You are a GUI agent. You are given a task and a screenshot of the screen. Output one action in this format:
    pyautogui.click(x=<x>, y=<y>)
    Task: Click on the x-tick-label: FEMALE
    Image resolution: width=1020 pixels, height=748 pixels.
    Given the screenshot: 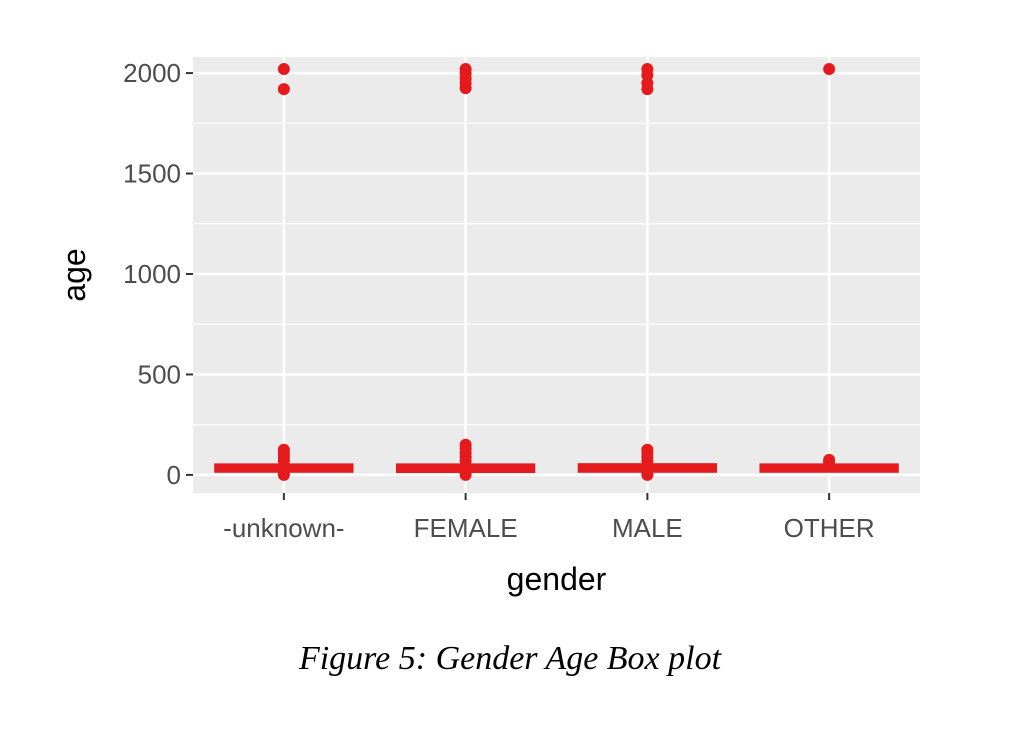 What is the action you would take?
    pyautogui.click(x=466, y=528)
    